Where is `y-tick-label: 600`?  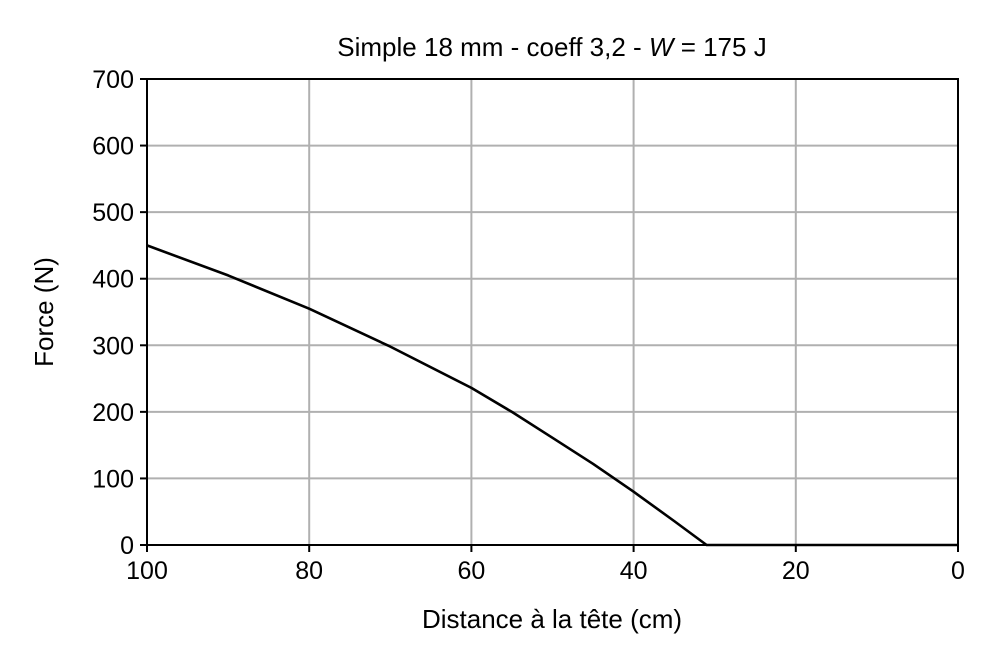
y-tick-label: 600 is located at coordinates (113, 147).